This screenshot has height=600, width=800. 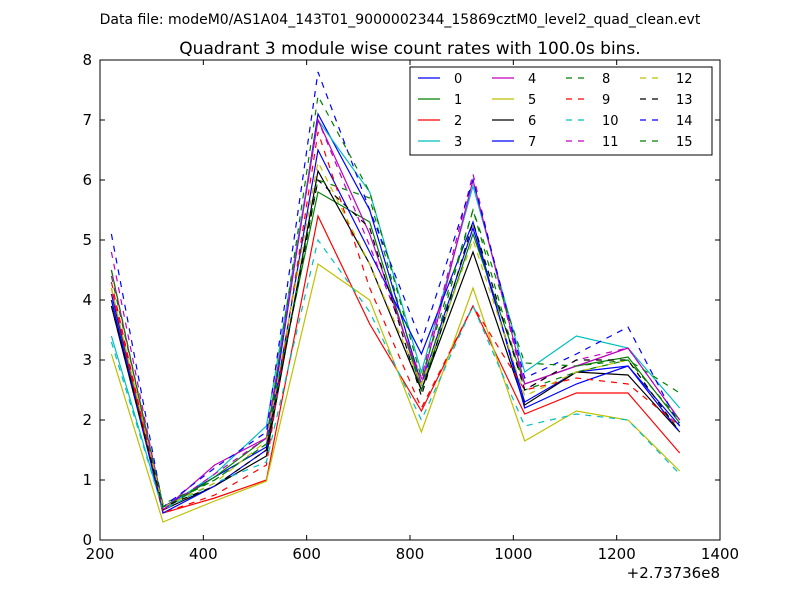 What do you see at coordinates (458, 79) in the screenshot?
I see `legend-label-0: 0` at bounding box center [458, 79].